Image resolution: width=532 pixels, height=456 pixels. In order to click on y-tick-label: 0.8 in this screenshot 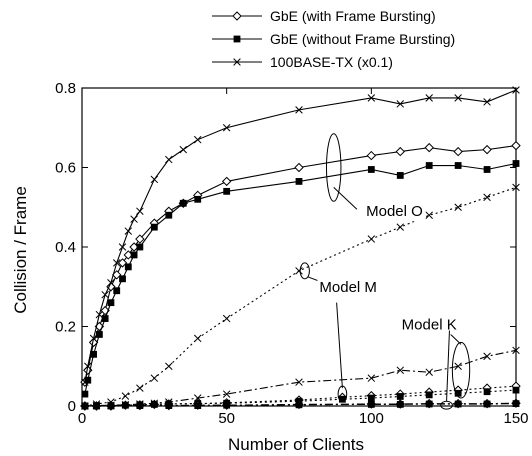, I will do `click(65, 88)`.